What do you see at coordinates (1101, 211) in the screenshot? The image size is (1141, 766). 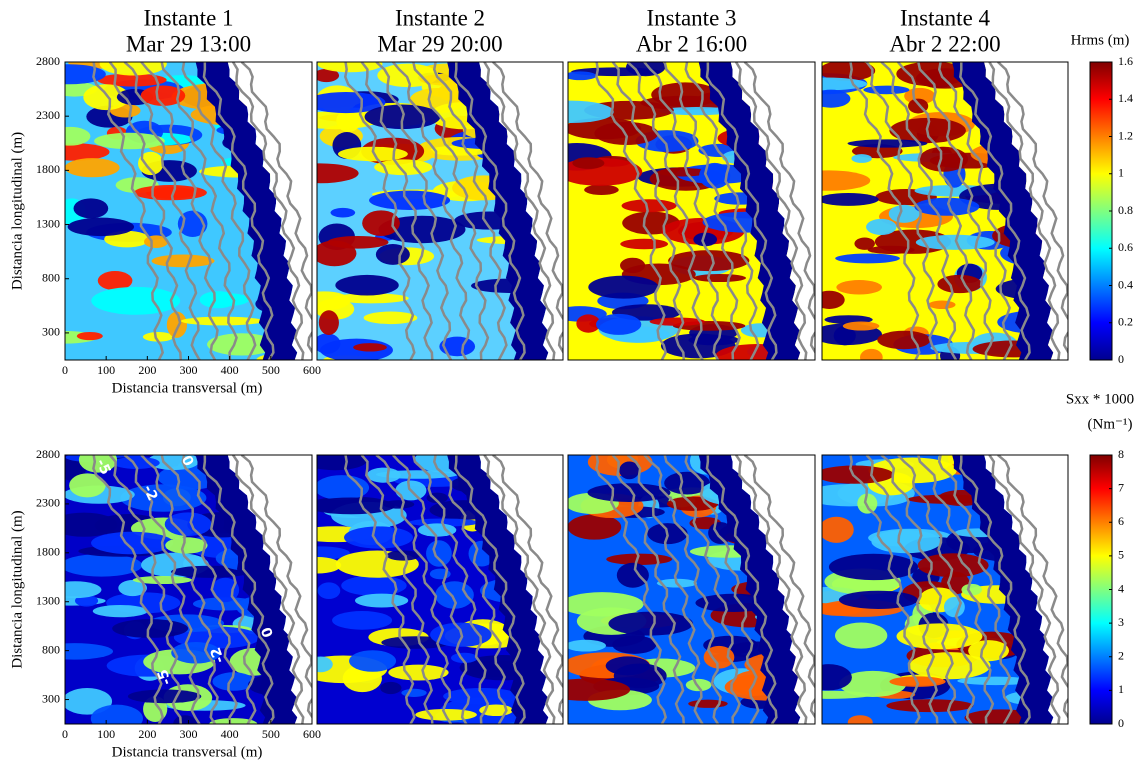 I see `colorbar` at bounding box center [1101, 211].